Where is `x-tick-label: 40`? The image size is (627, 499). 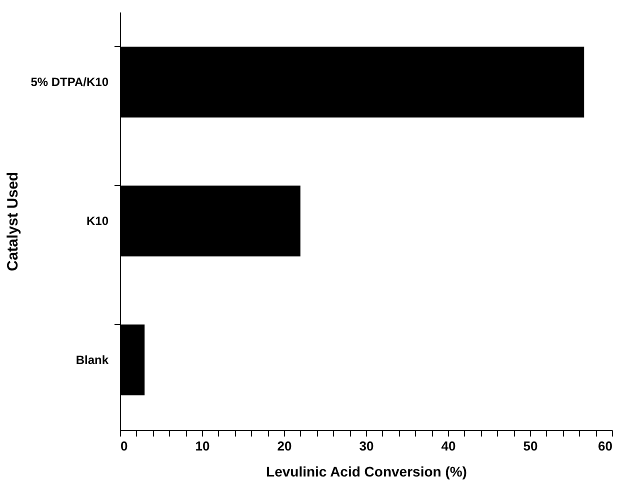
x-tick-label: 40 is located at coordinates (448, 446).